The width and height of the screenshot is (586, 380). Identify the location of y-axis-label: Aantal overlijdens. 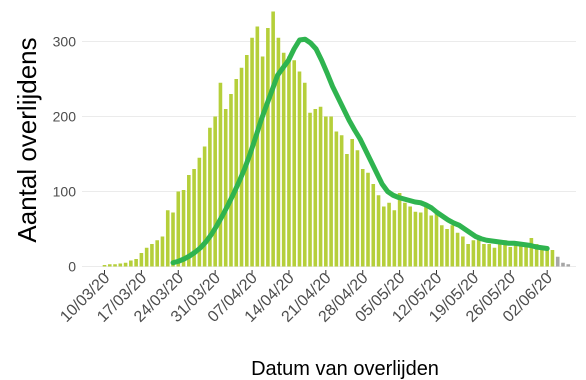
(27, 139).